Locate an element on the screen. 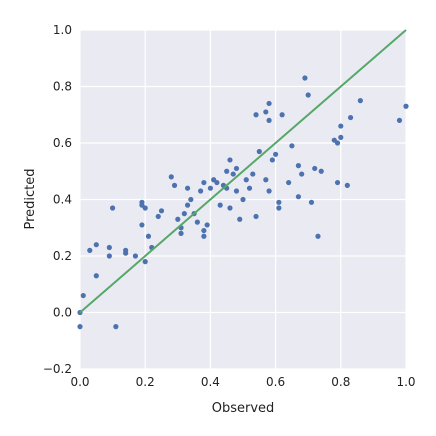 Image resolution: width=436 pixels, height=436 pixels. y-axis-label: Predicted is located at coordinates (30, 198).